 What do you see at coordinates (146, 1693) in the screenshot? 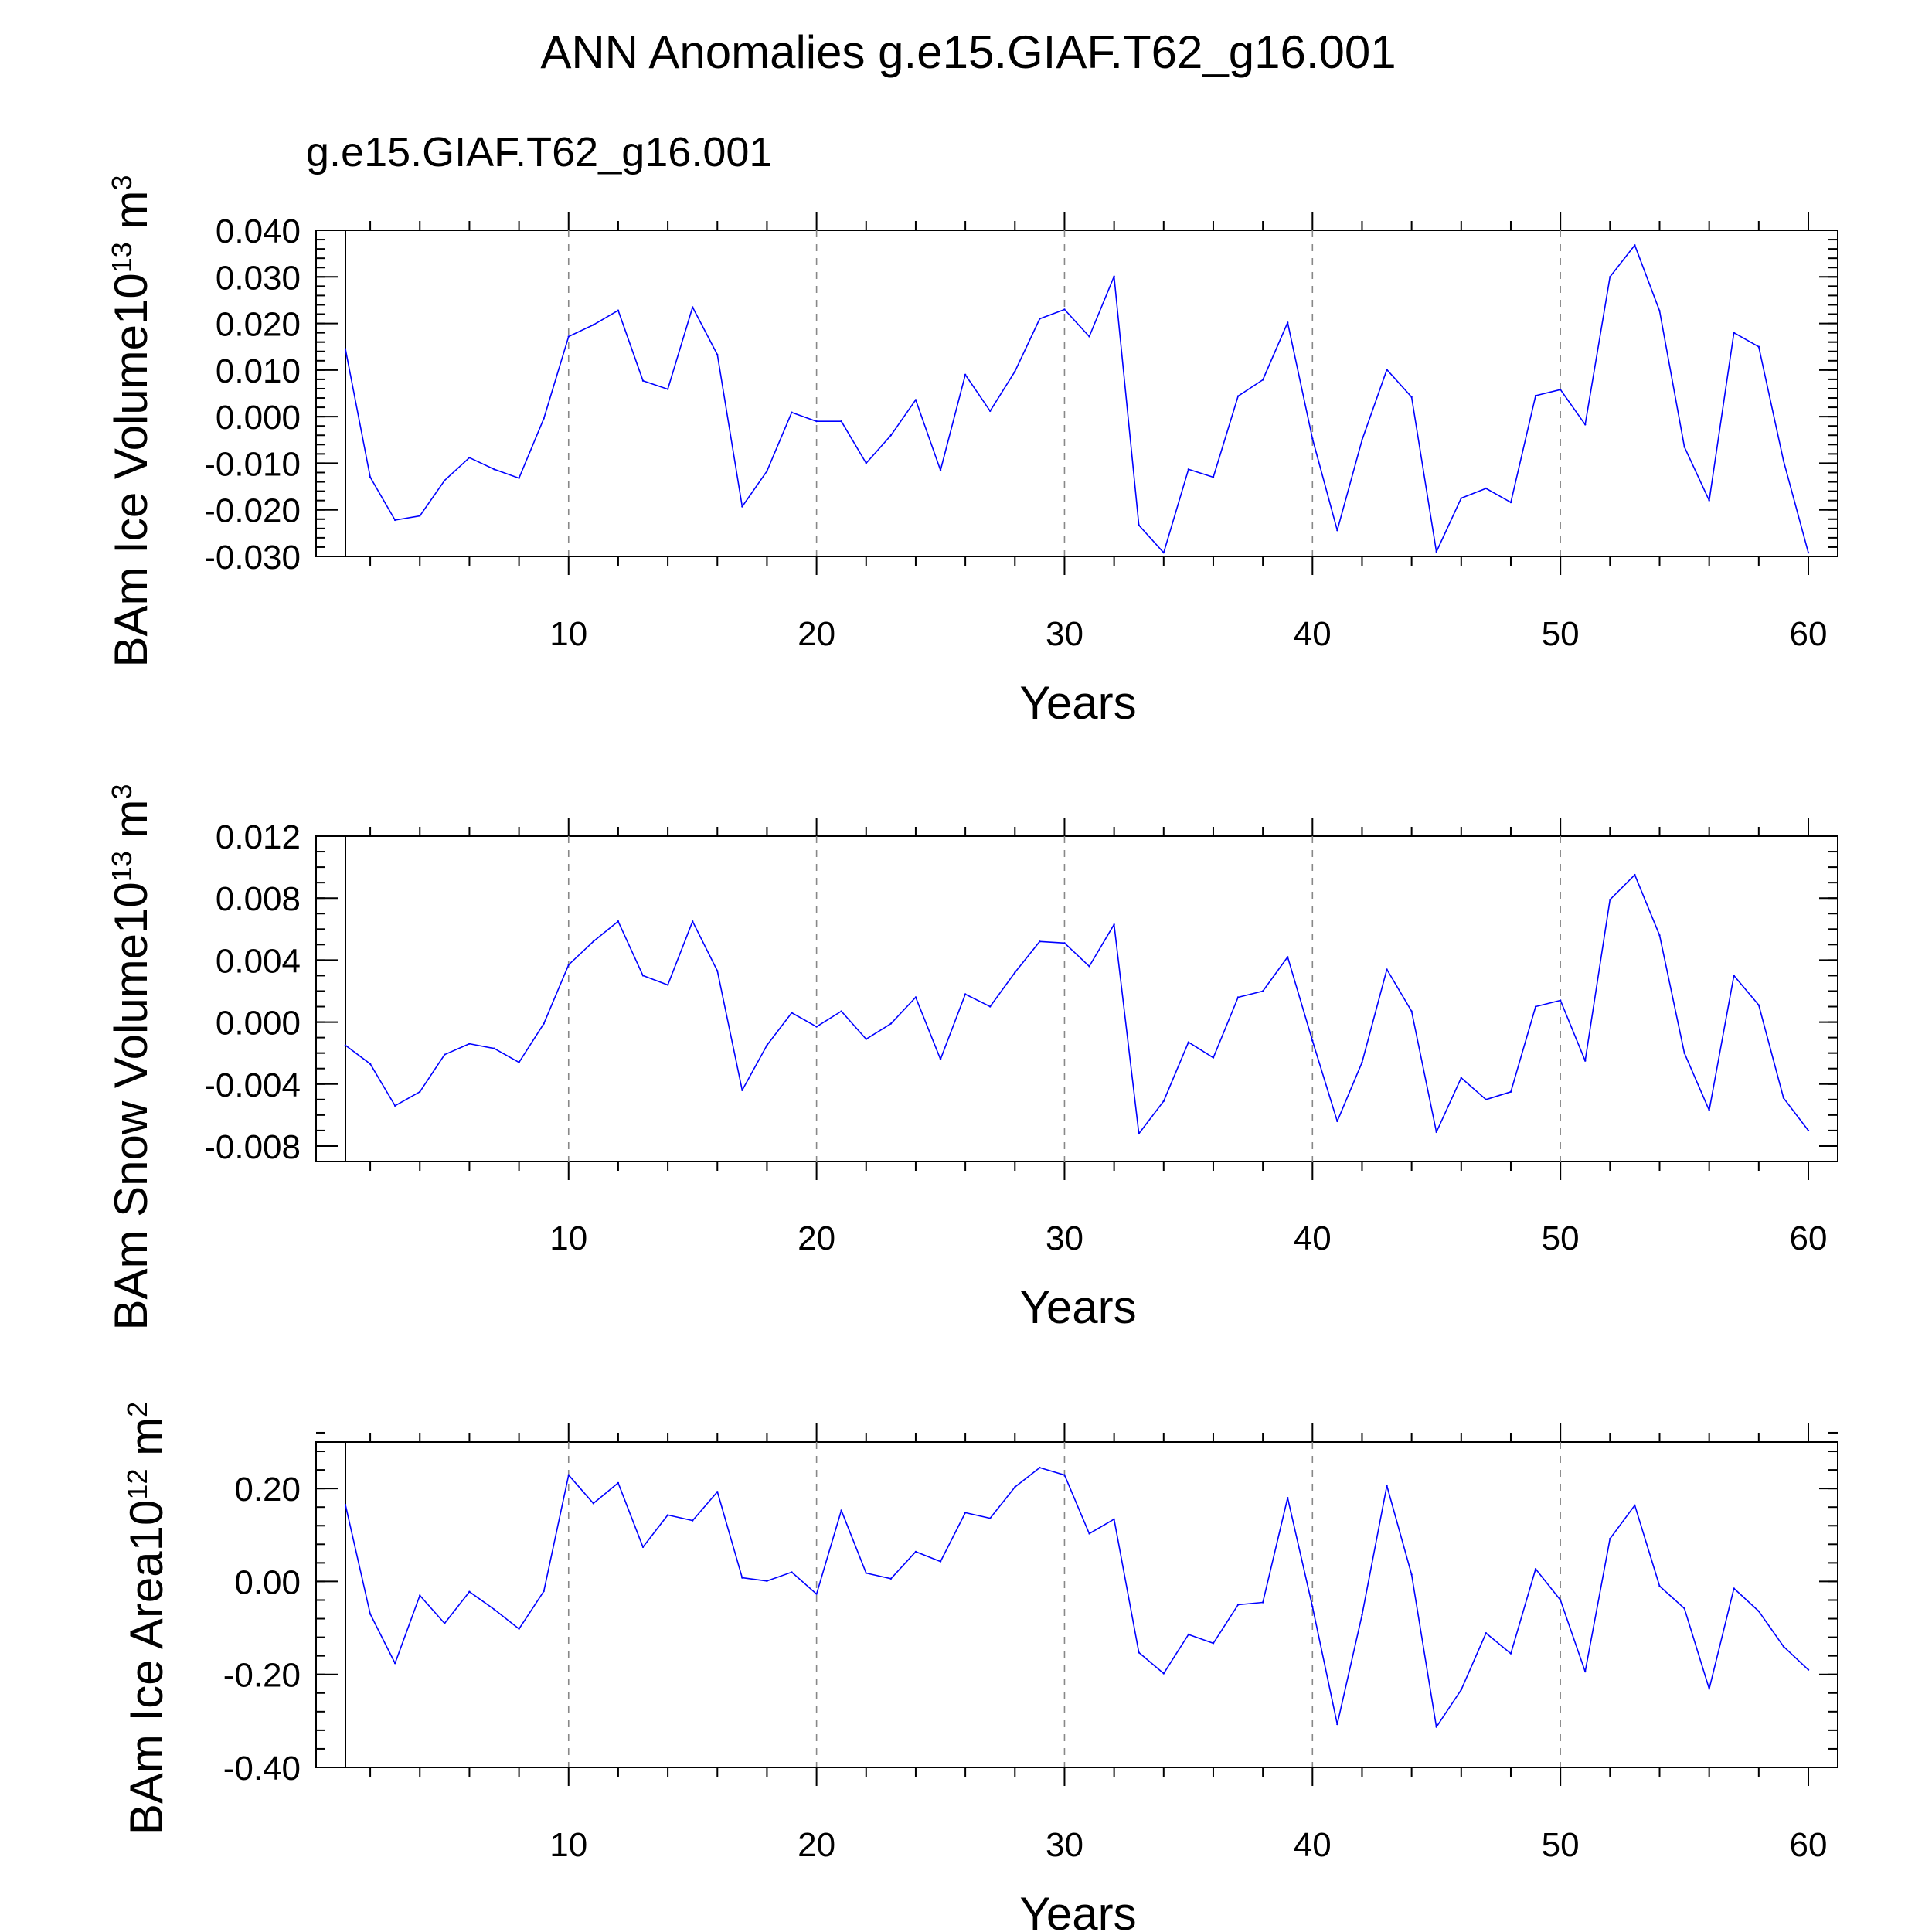
I see `y-axis-title-text: BAm Ice Area` at bounding box center [146, 1693].